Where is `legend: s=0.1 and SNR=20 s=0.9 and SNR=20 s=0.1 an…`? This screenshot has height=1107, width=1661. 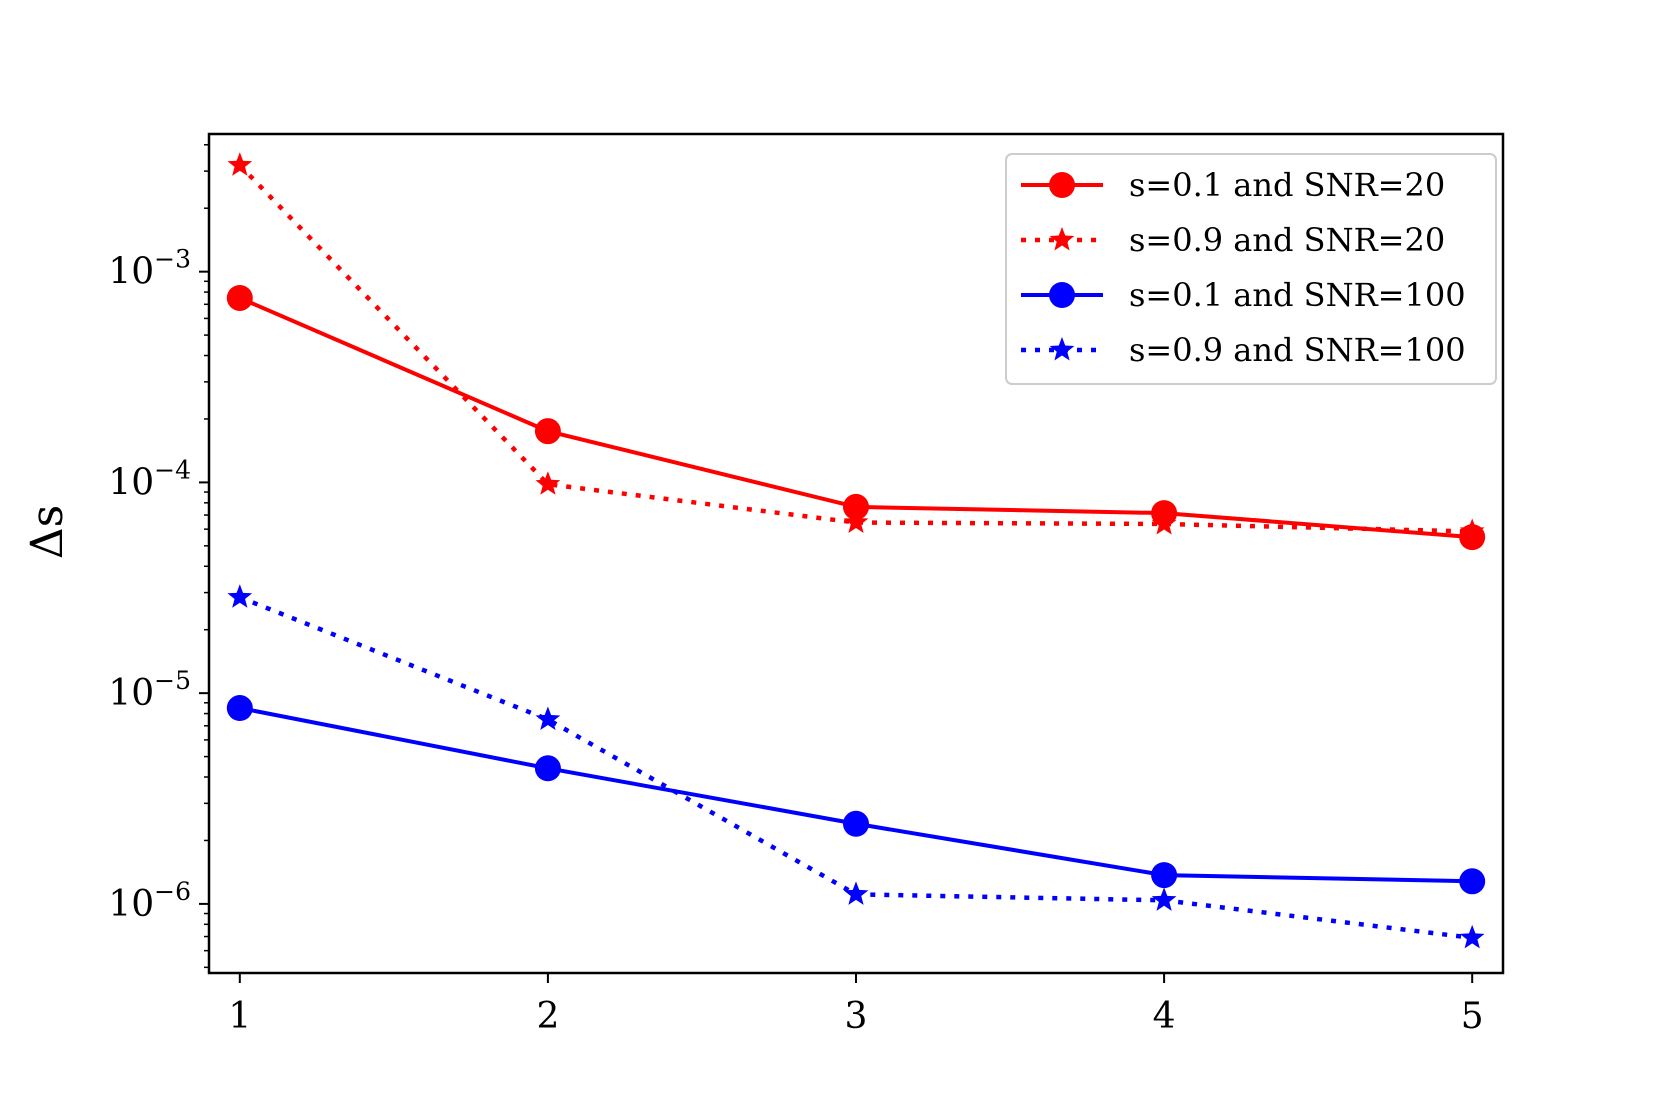 legend: s=0.1 and SNR=20 s=0.9 and SNR=20 s=0.1 an… is located at coordinates (1251, 269).